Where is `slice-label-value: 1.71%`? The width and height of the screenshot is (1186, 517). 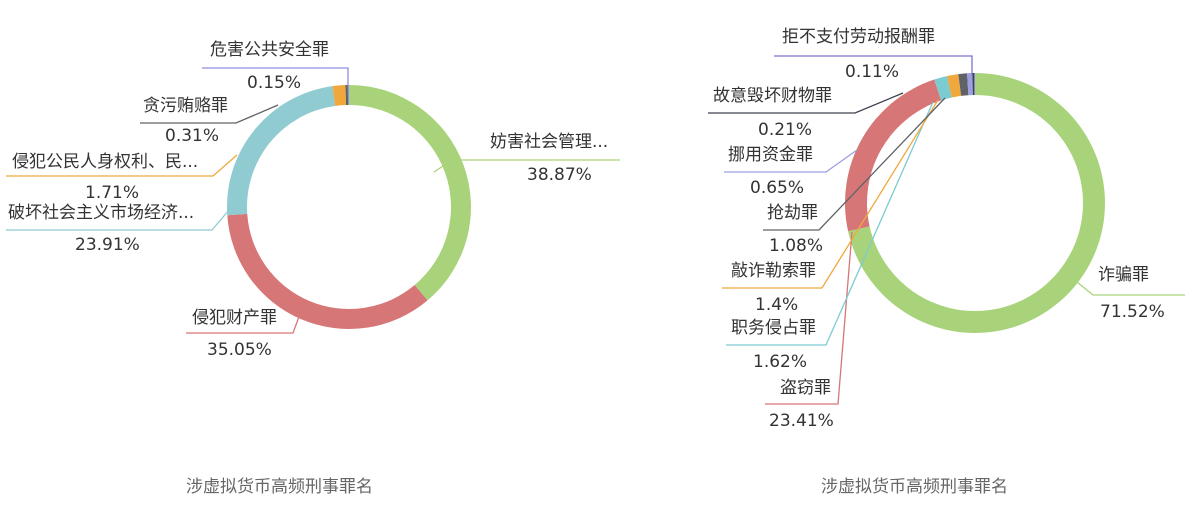 slice-label-value: 1.71% is located at coordinates (112, 193).